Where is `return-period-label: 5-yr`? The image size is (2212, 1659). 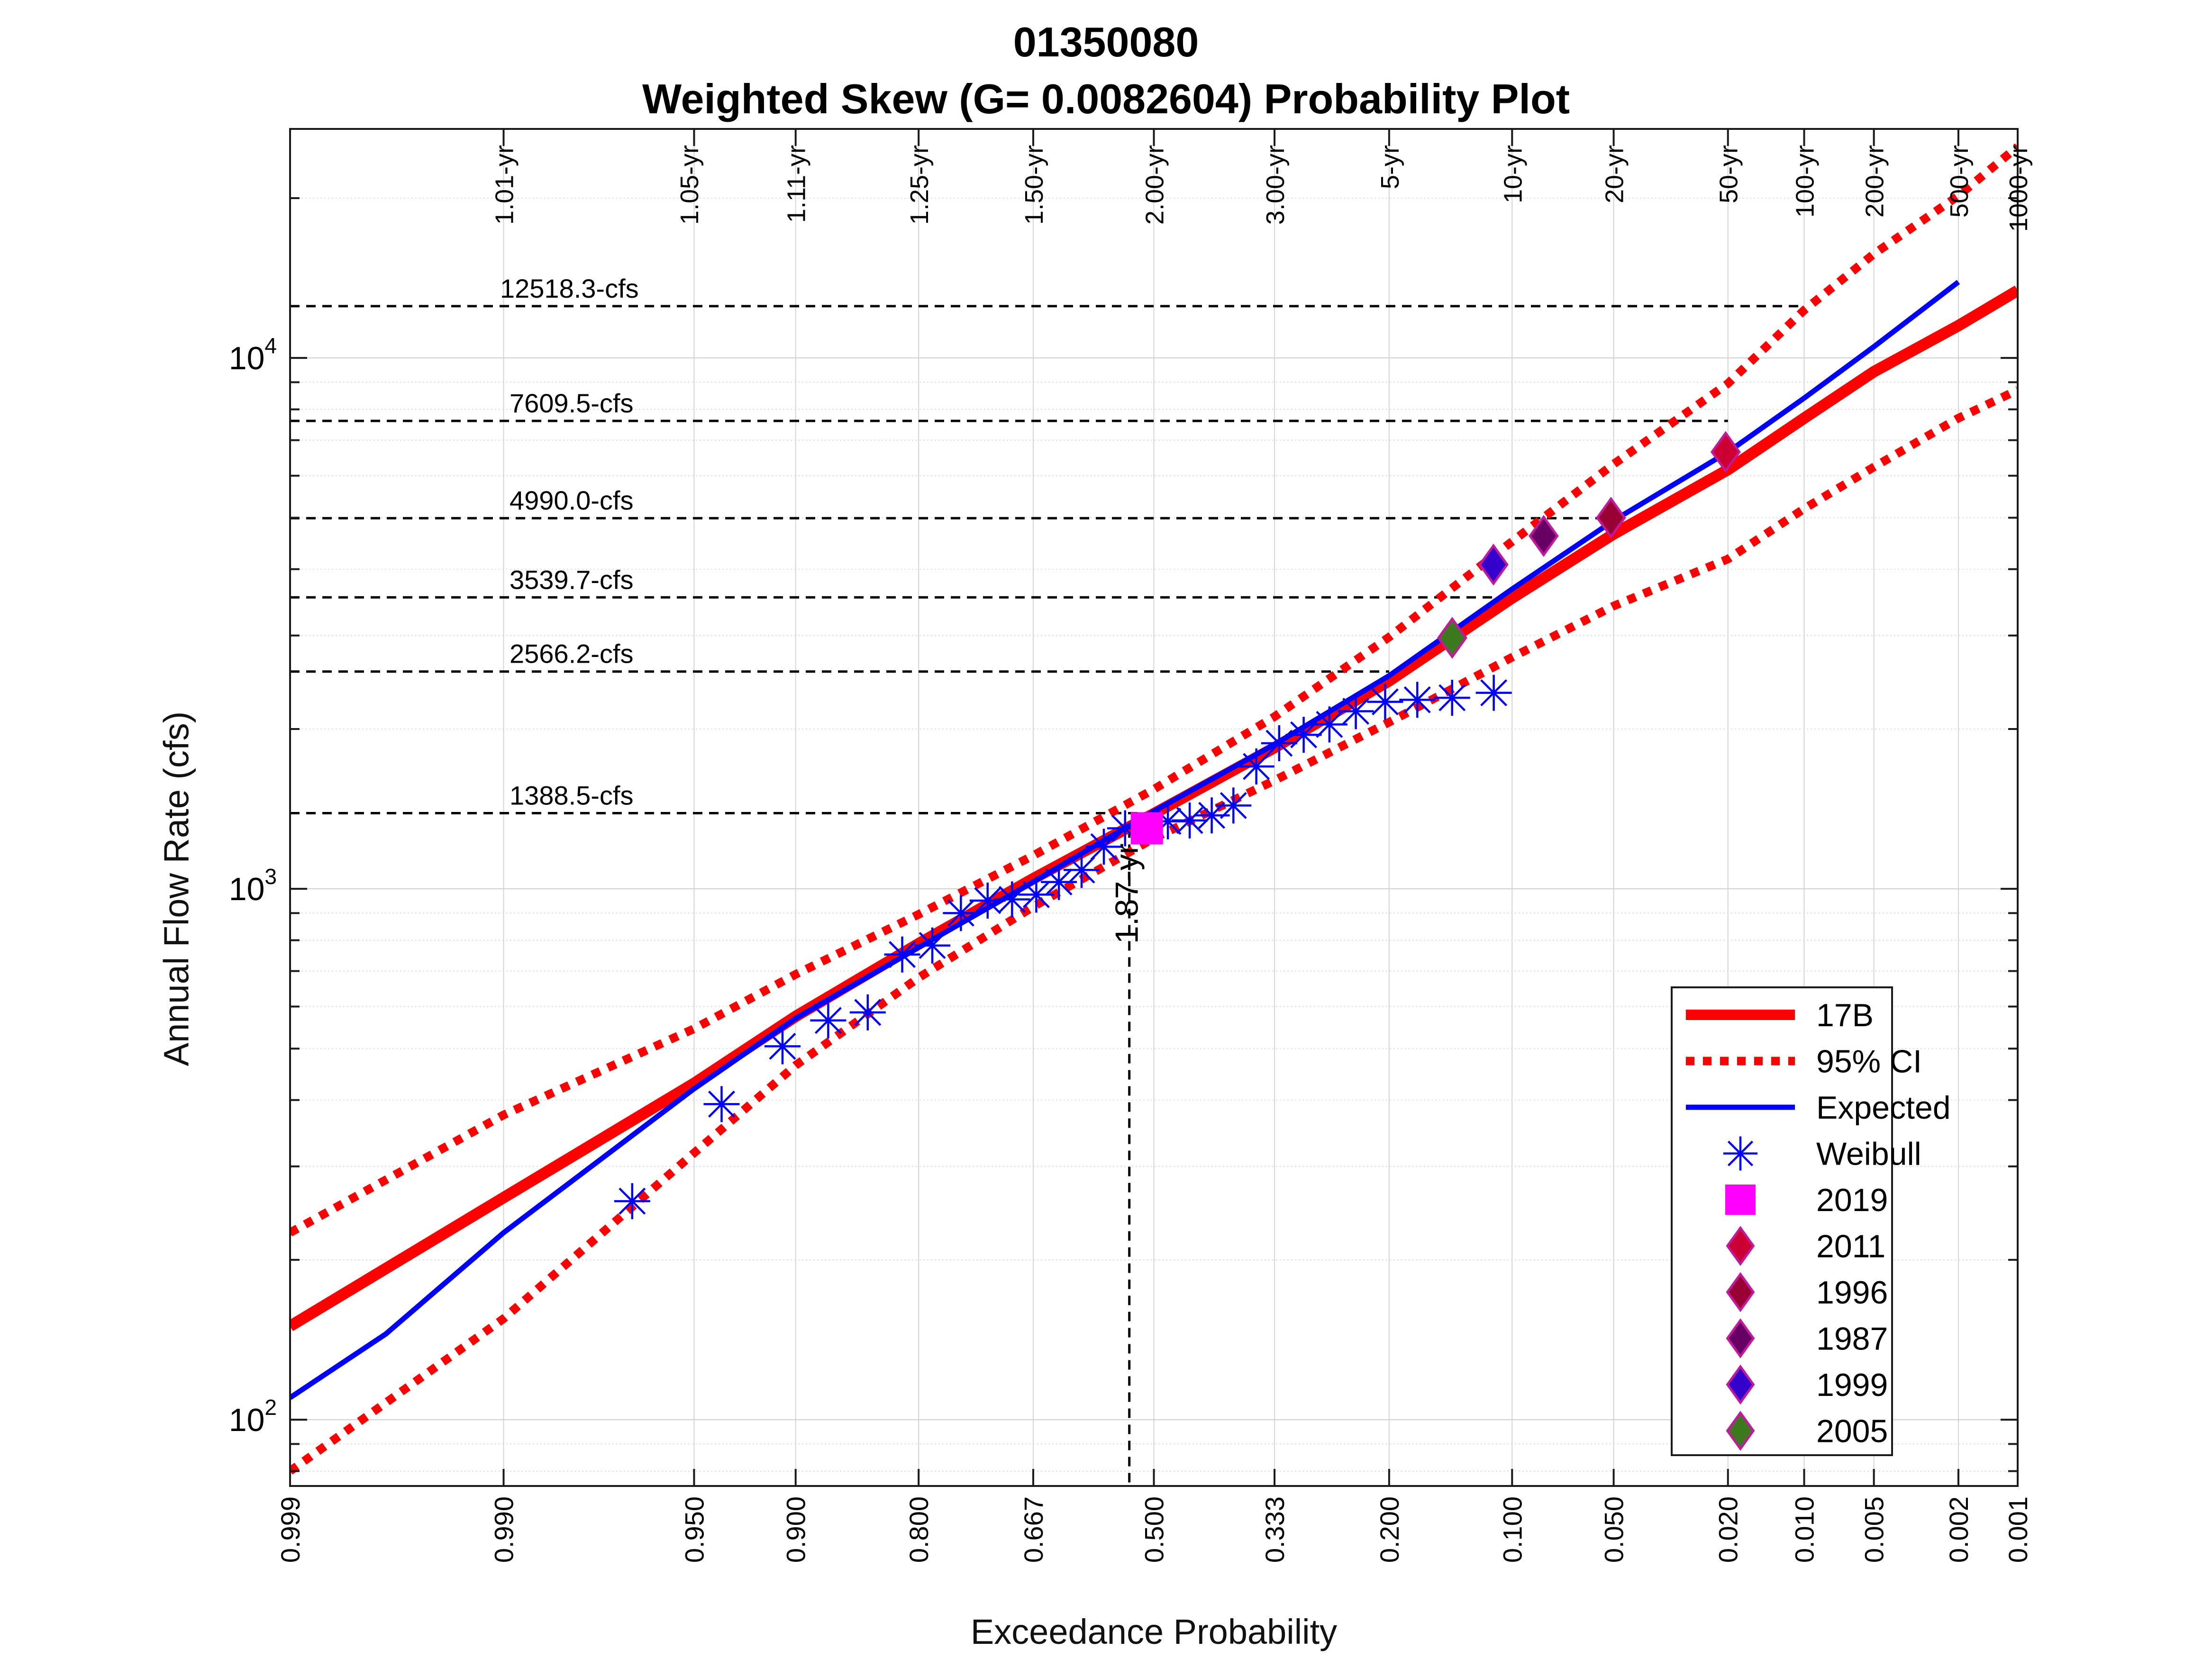 return-period-label: 5-yr is located at coordinates (1390, 167).